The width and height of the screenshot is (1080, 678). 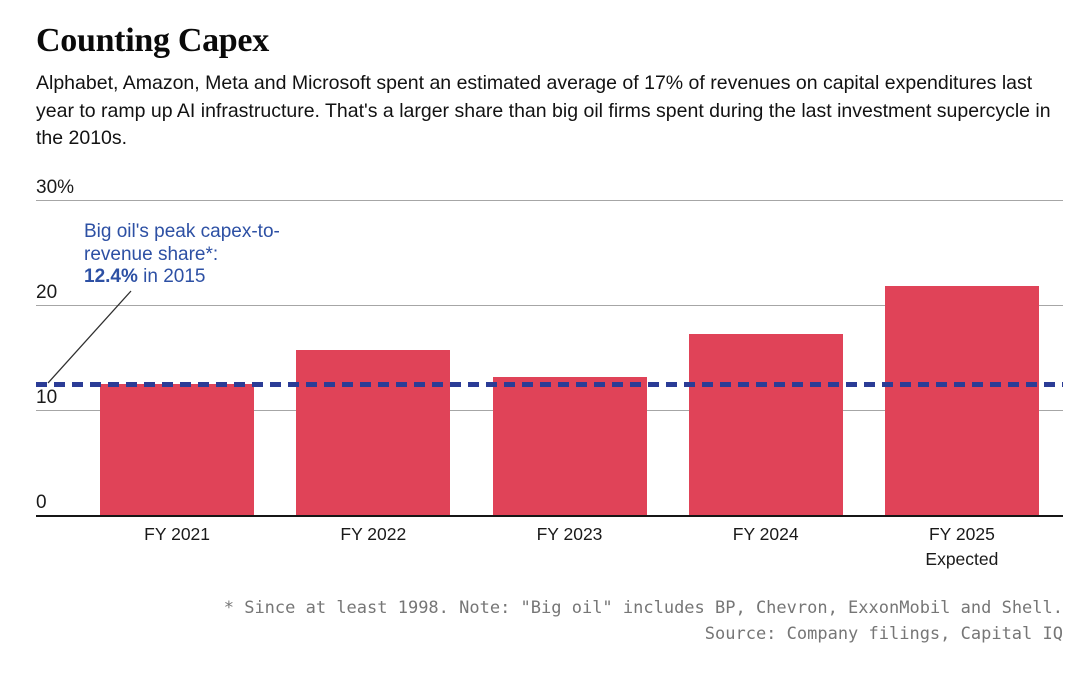 I want to click on bar-fy-2023, so click(x=569, y=446).